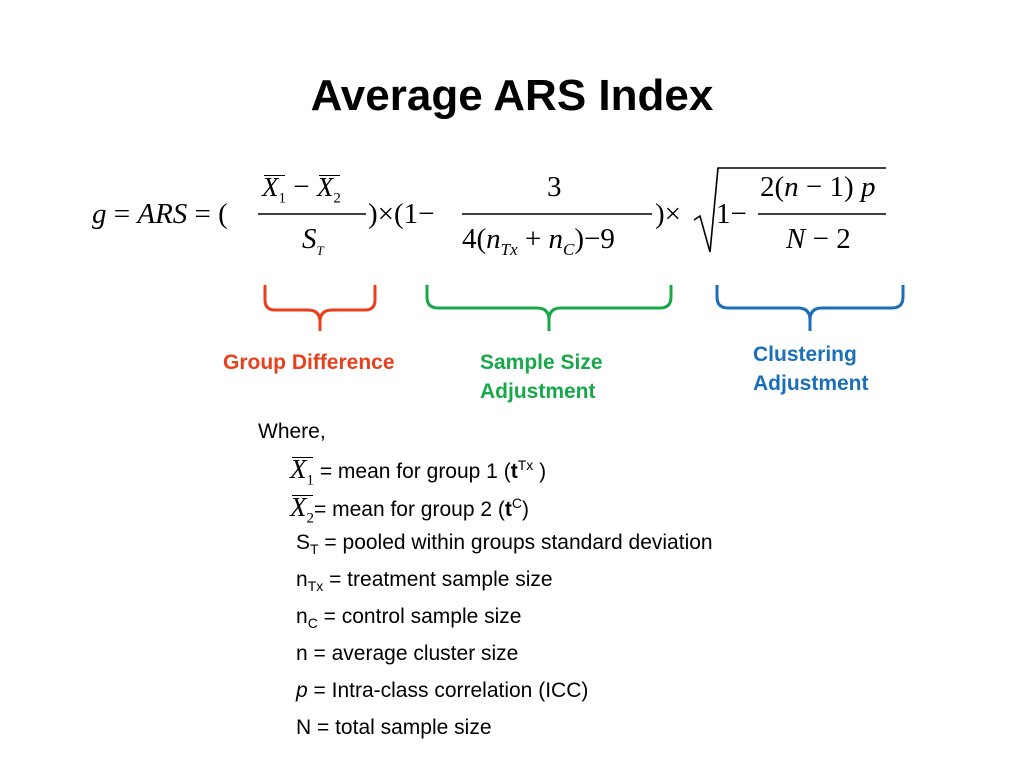 This screenshot has width=1024, height=768. Describe the element at coordinates (409, 509) in the screenshot. I see `def-x2: X2= mean for group 2 (tC)` at that location.